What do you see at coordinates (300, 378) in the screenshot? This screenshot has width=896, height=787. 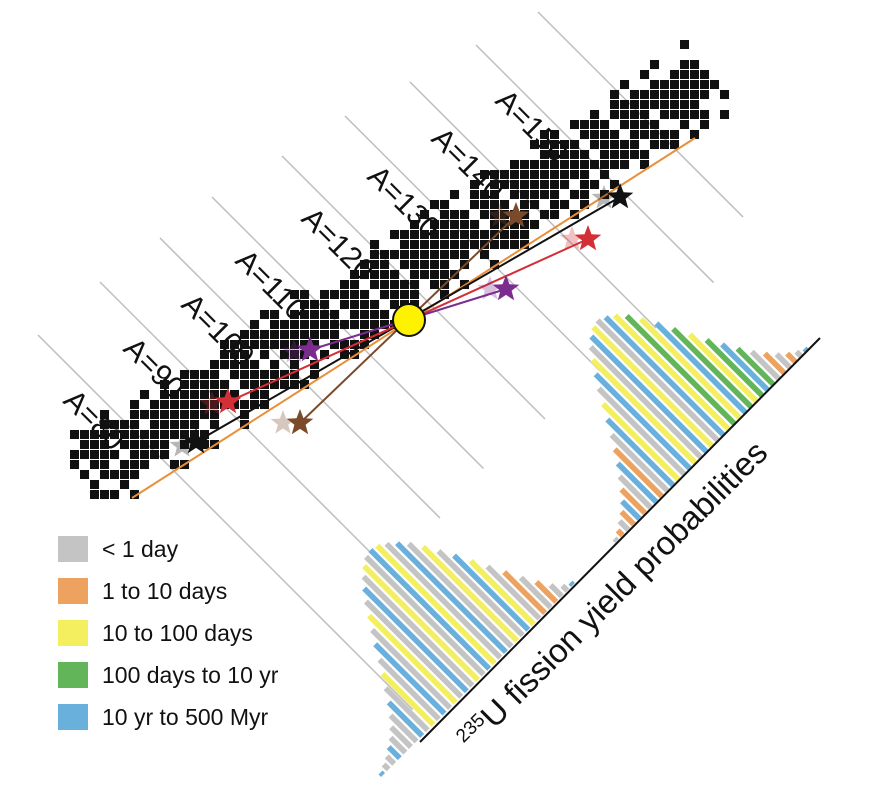 I see `mass-number-line` at bounding box center [300, 378].